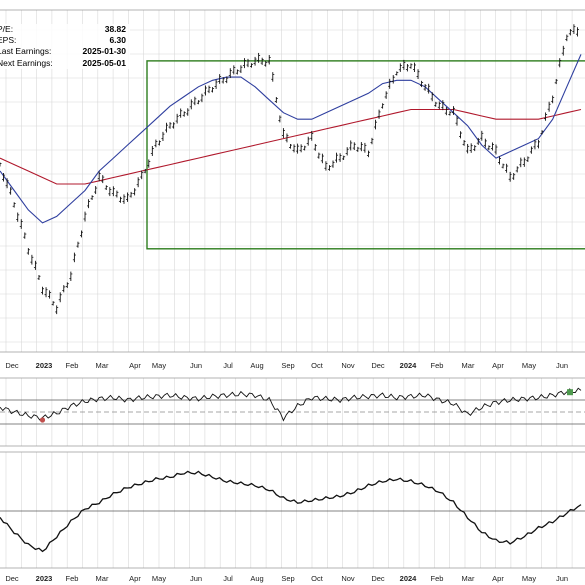  I want to click on info-value: 2025-01-30, so click(104, 51).